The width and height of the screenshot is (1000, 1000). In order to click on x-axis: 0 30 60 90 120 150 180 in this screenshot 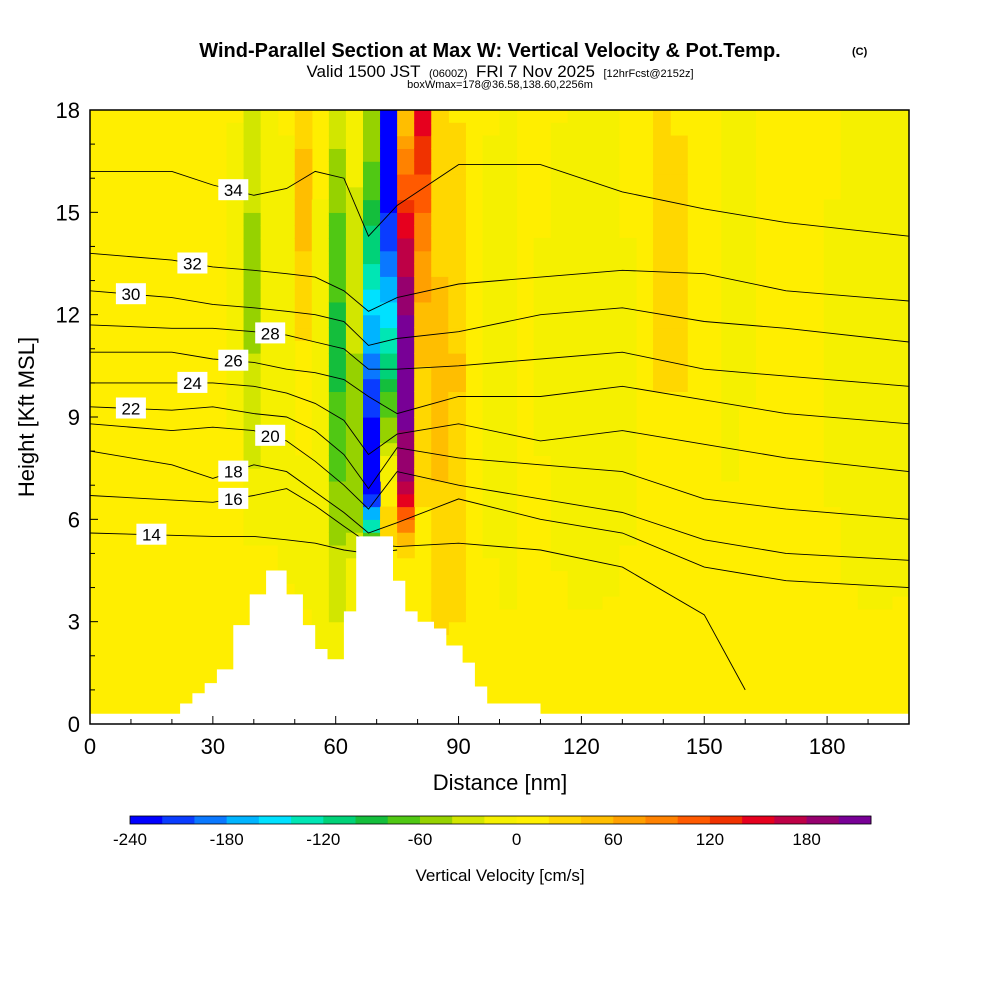, I will do `click(497, 737)`.